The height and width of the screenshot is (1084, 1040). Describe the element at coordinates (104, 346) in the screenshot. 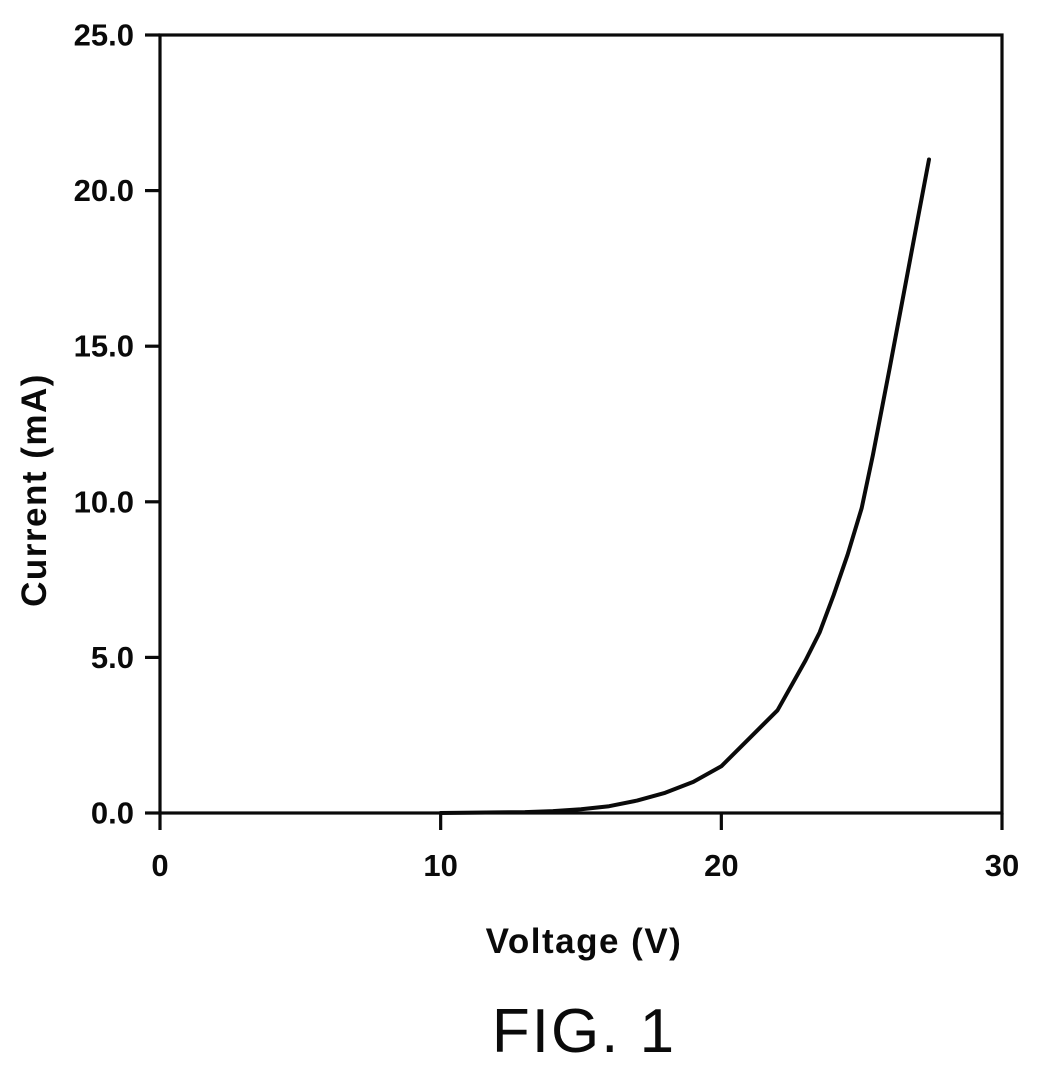

I see `y-tick-label: 15.0` at that location.